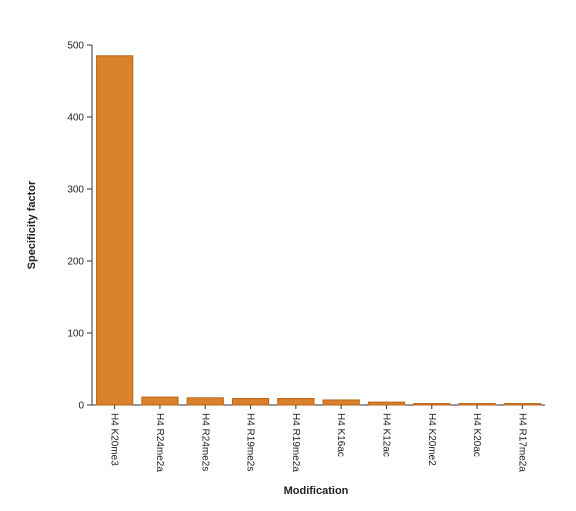 This screenshot has width=576, height=511. I want to click on y-tick-label: 300, so click(75, 190).